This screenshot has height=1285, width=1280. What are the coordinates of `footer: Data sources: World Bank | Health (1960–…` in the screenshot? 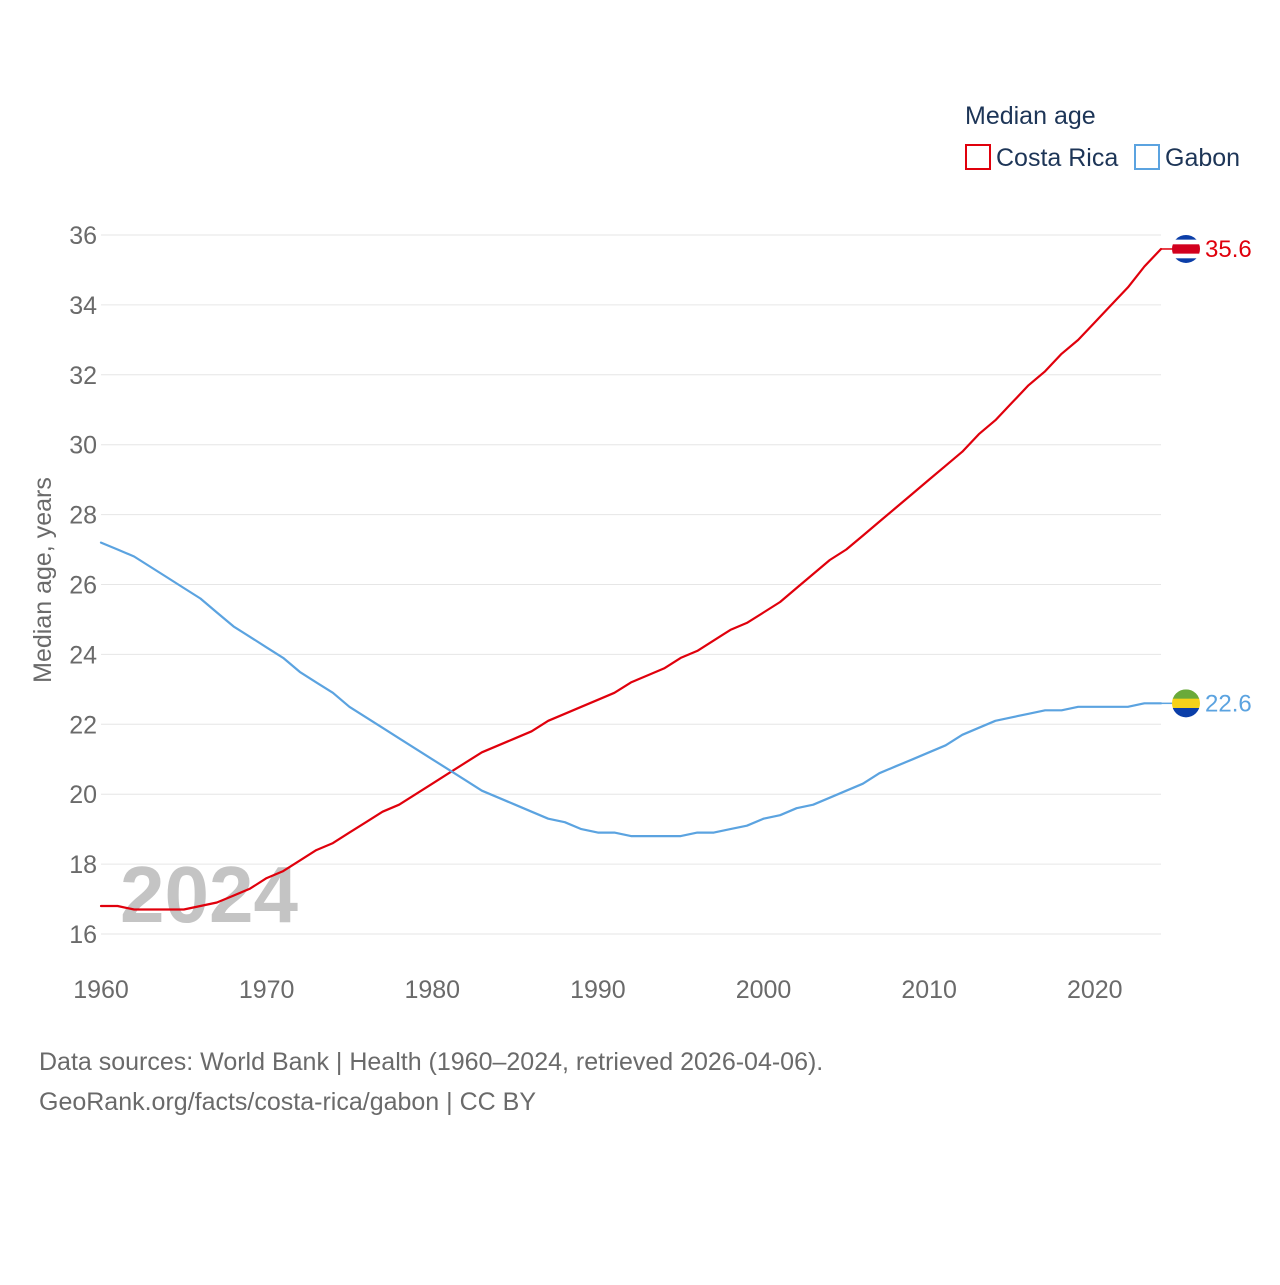 It's located at (431, 1082).